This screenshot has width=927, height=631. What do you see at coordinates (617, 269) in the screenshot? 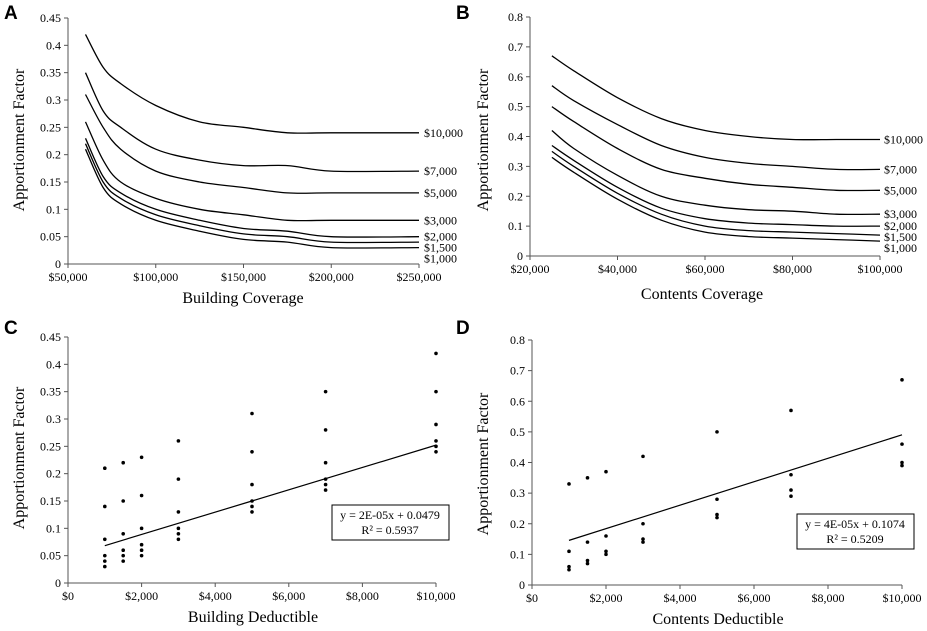
I see `x-tick-label: $40,000` at bounding box center [617, 269].